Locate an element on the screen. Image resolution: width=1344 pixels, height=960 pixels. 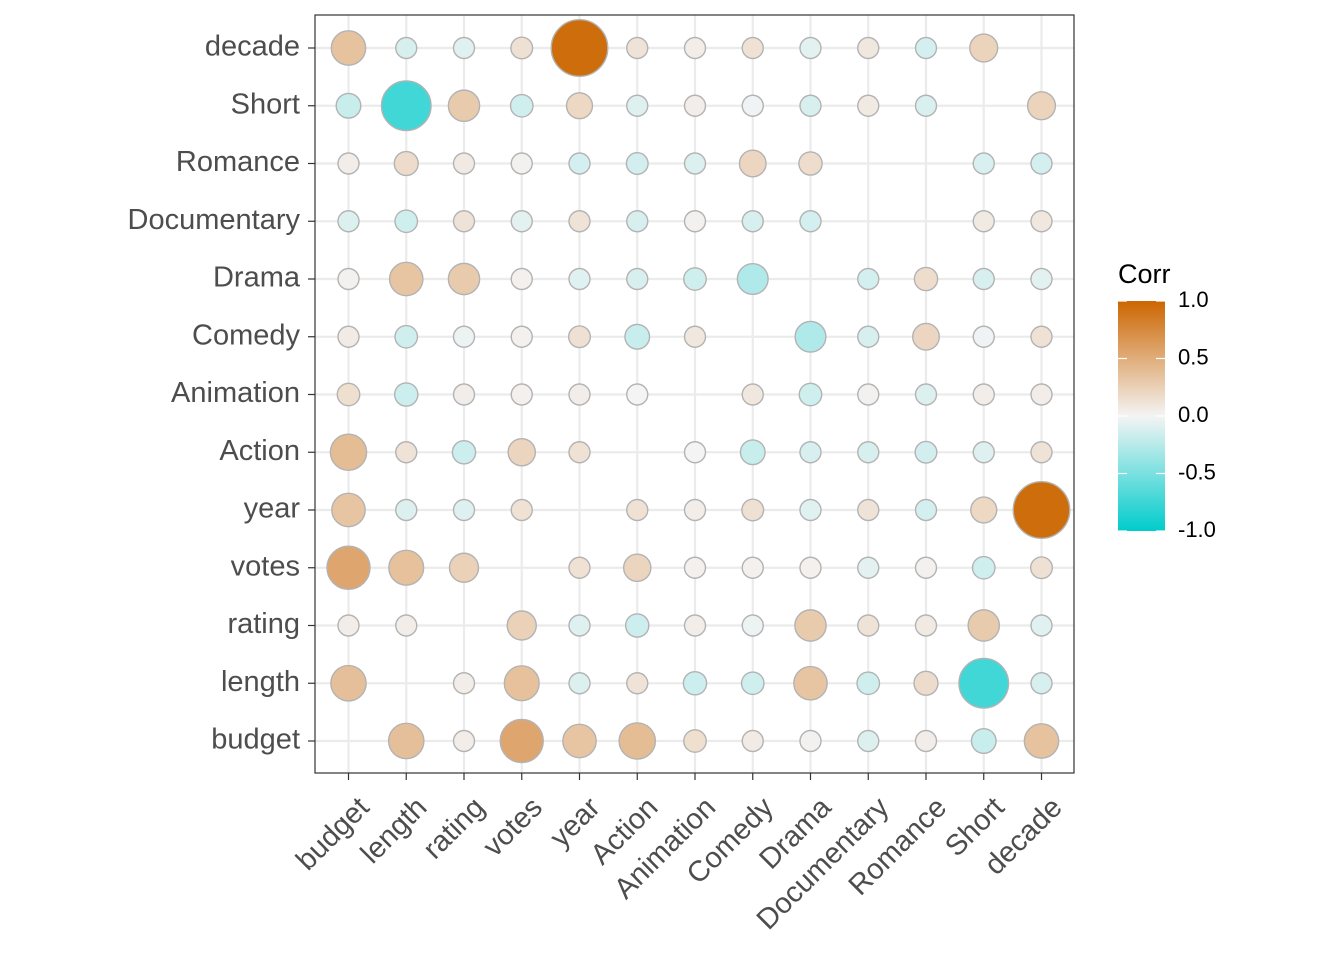
corr-dot-animation-length is located at coordinates (695, 683).